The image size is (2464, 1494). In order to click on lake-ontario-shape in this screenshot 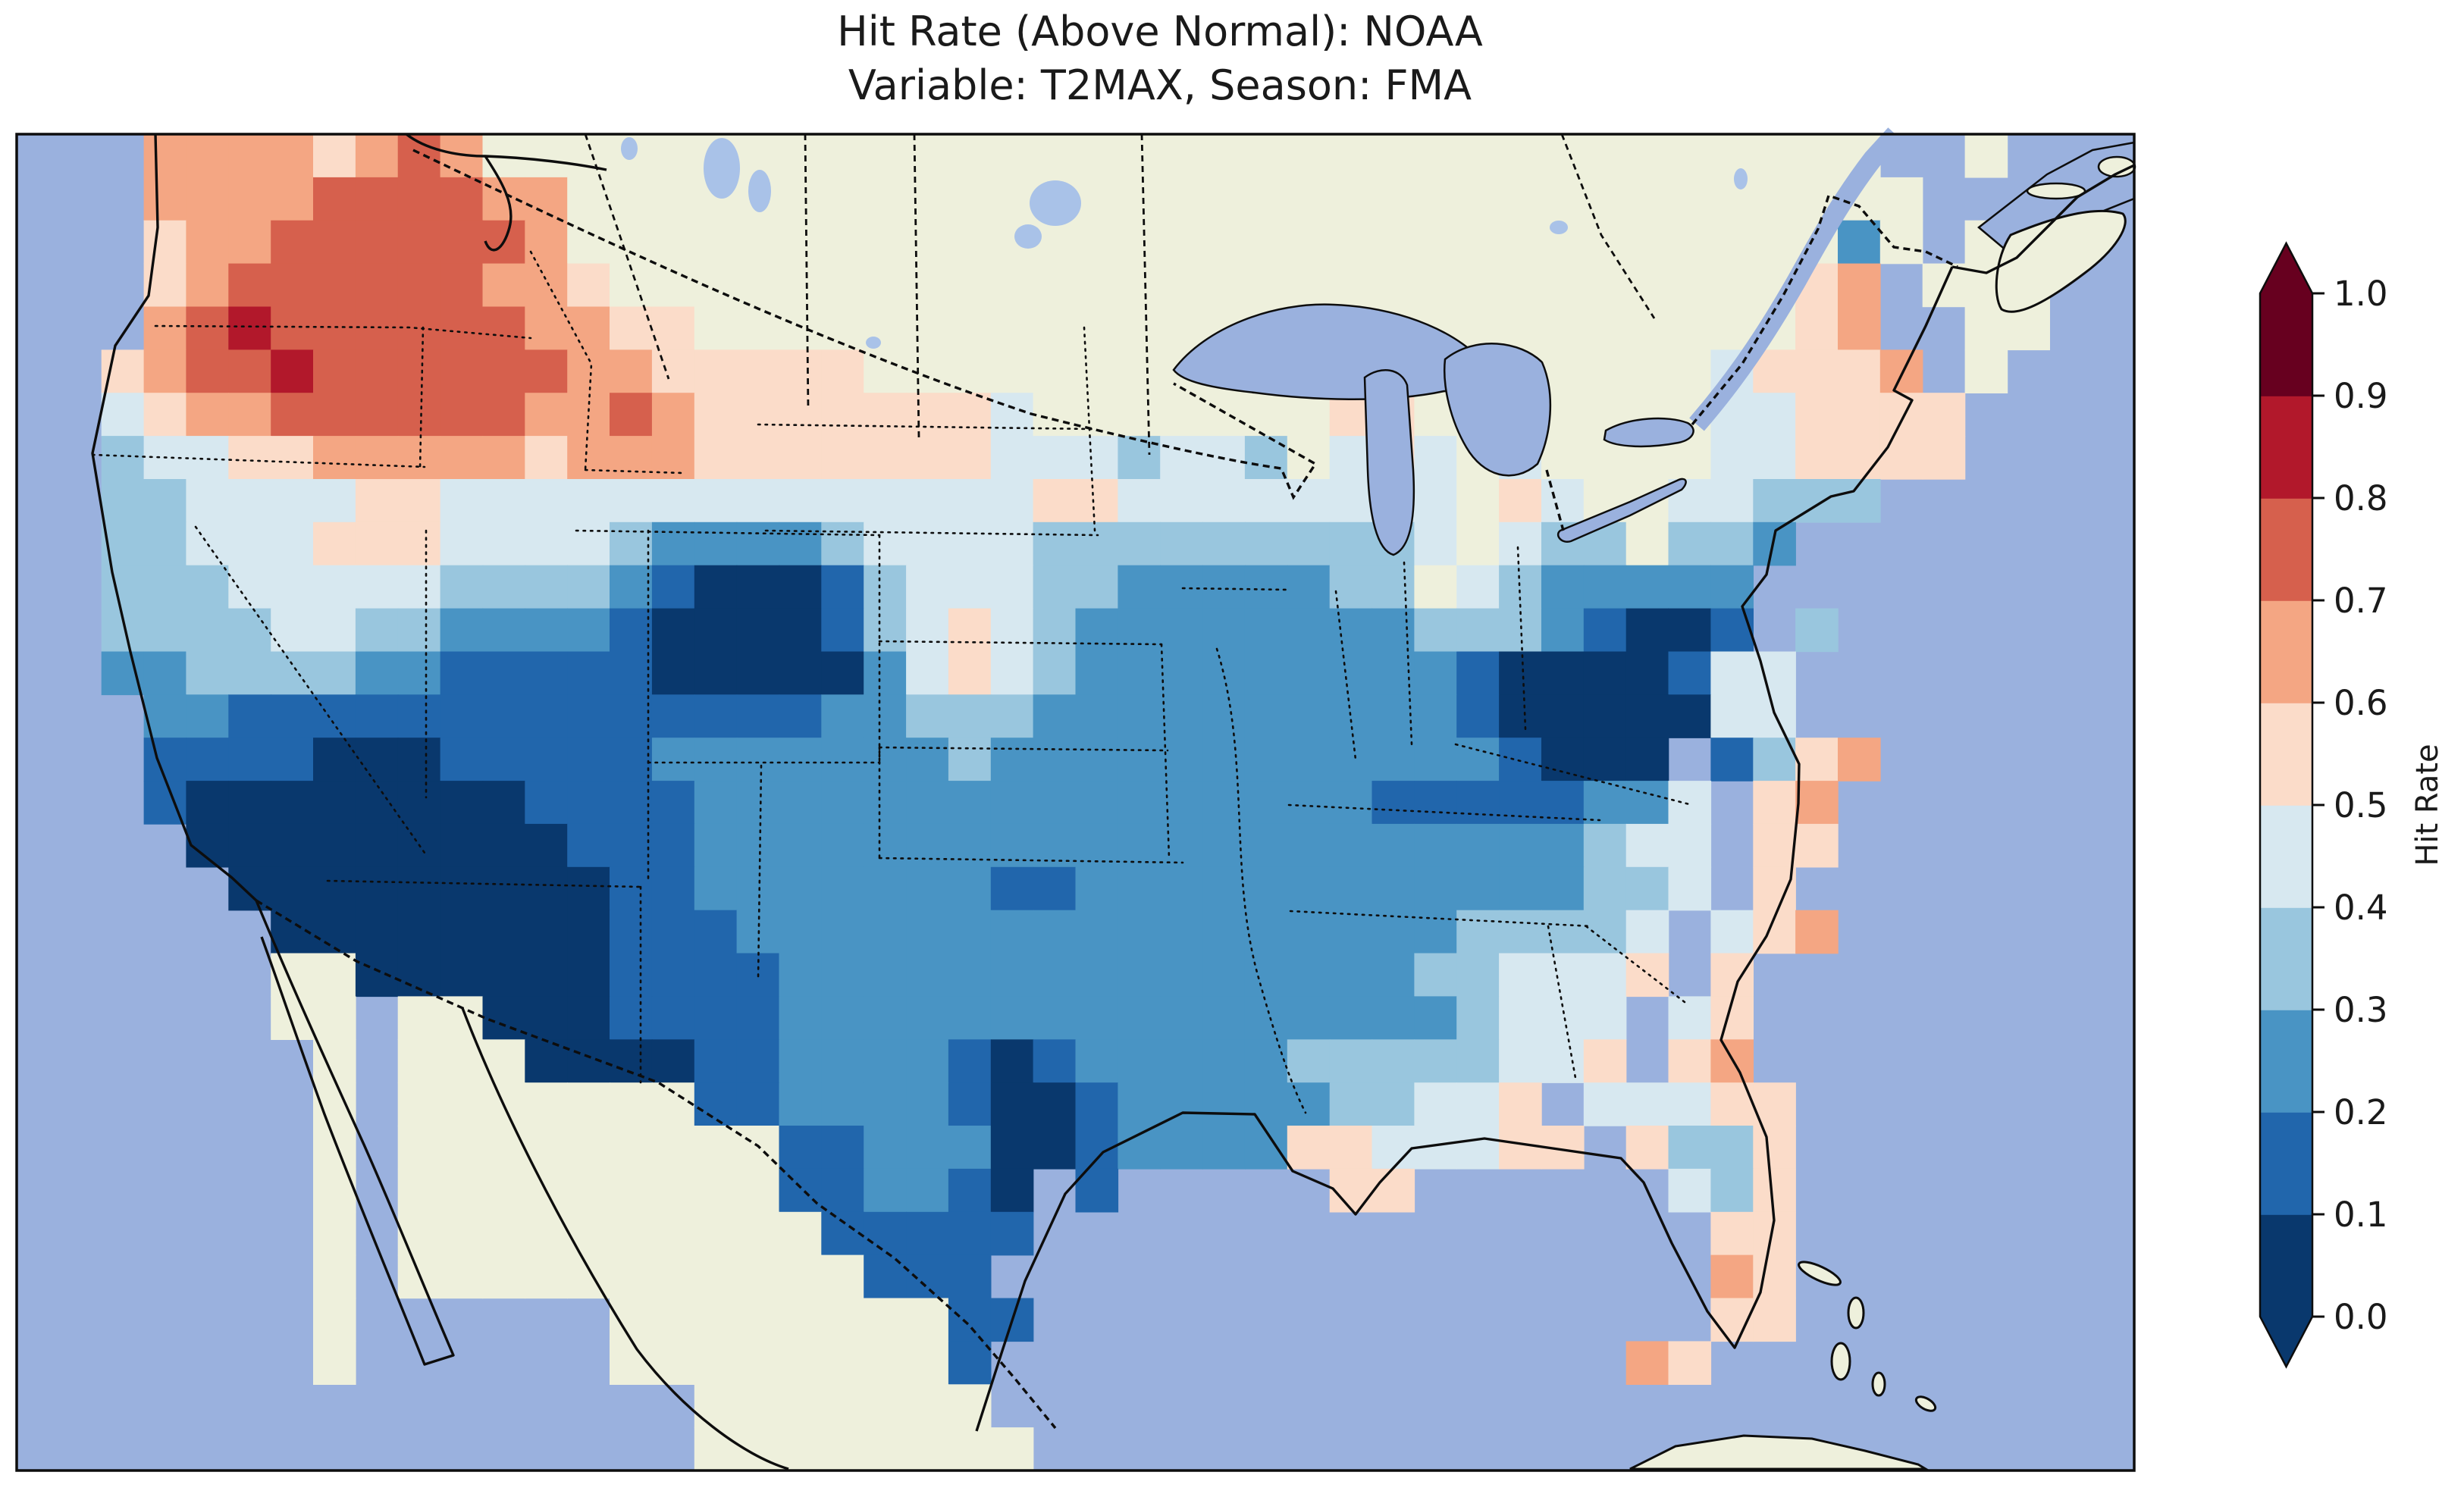, I will do `click(1648, 432)`.